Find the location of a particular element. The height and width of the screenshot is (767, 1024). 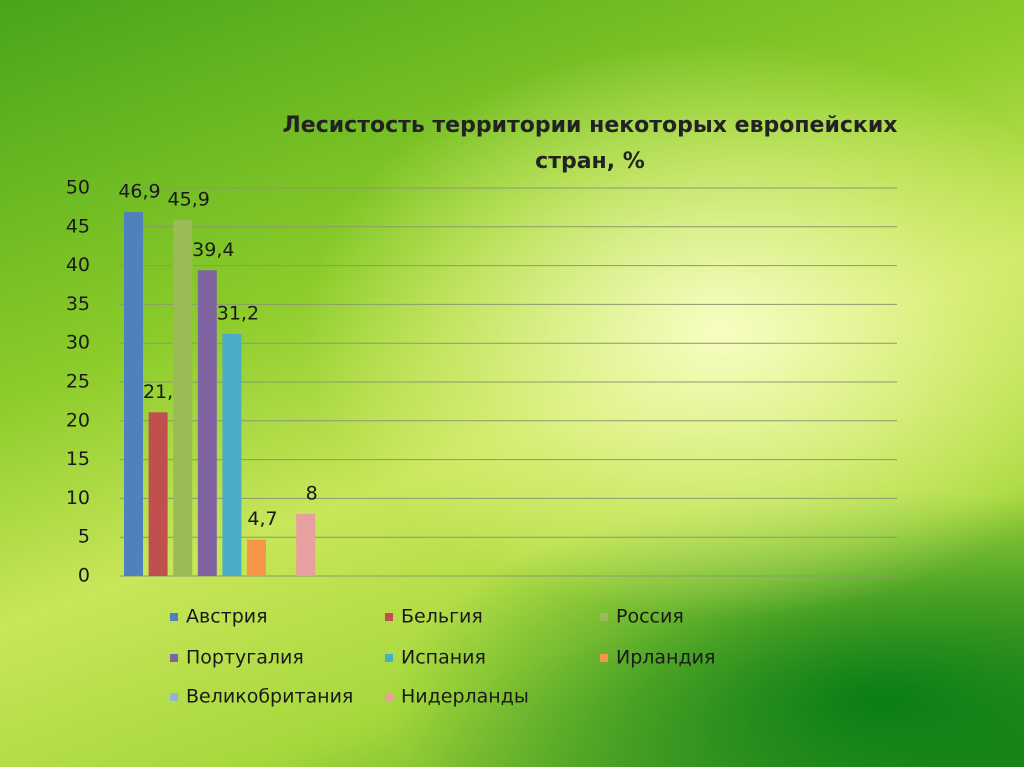

value-label: 45,9 is located at coordinates (189, 199).